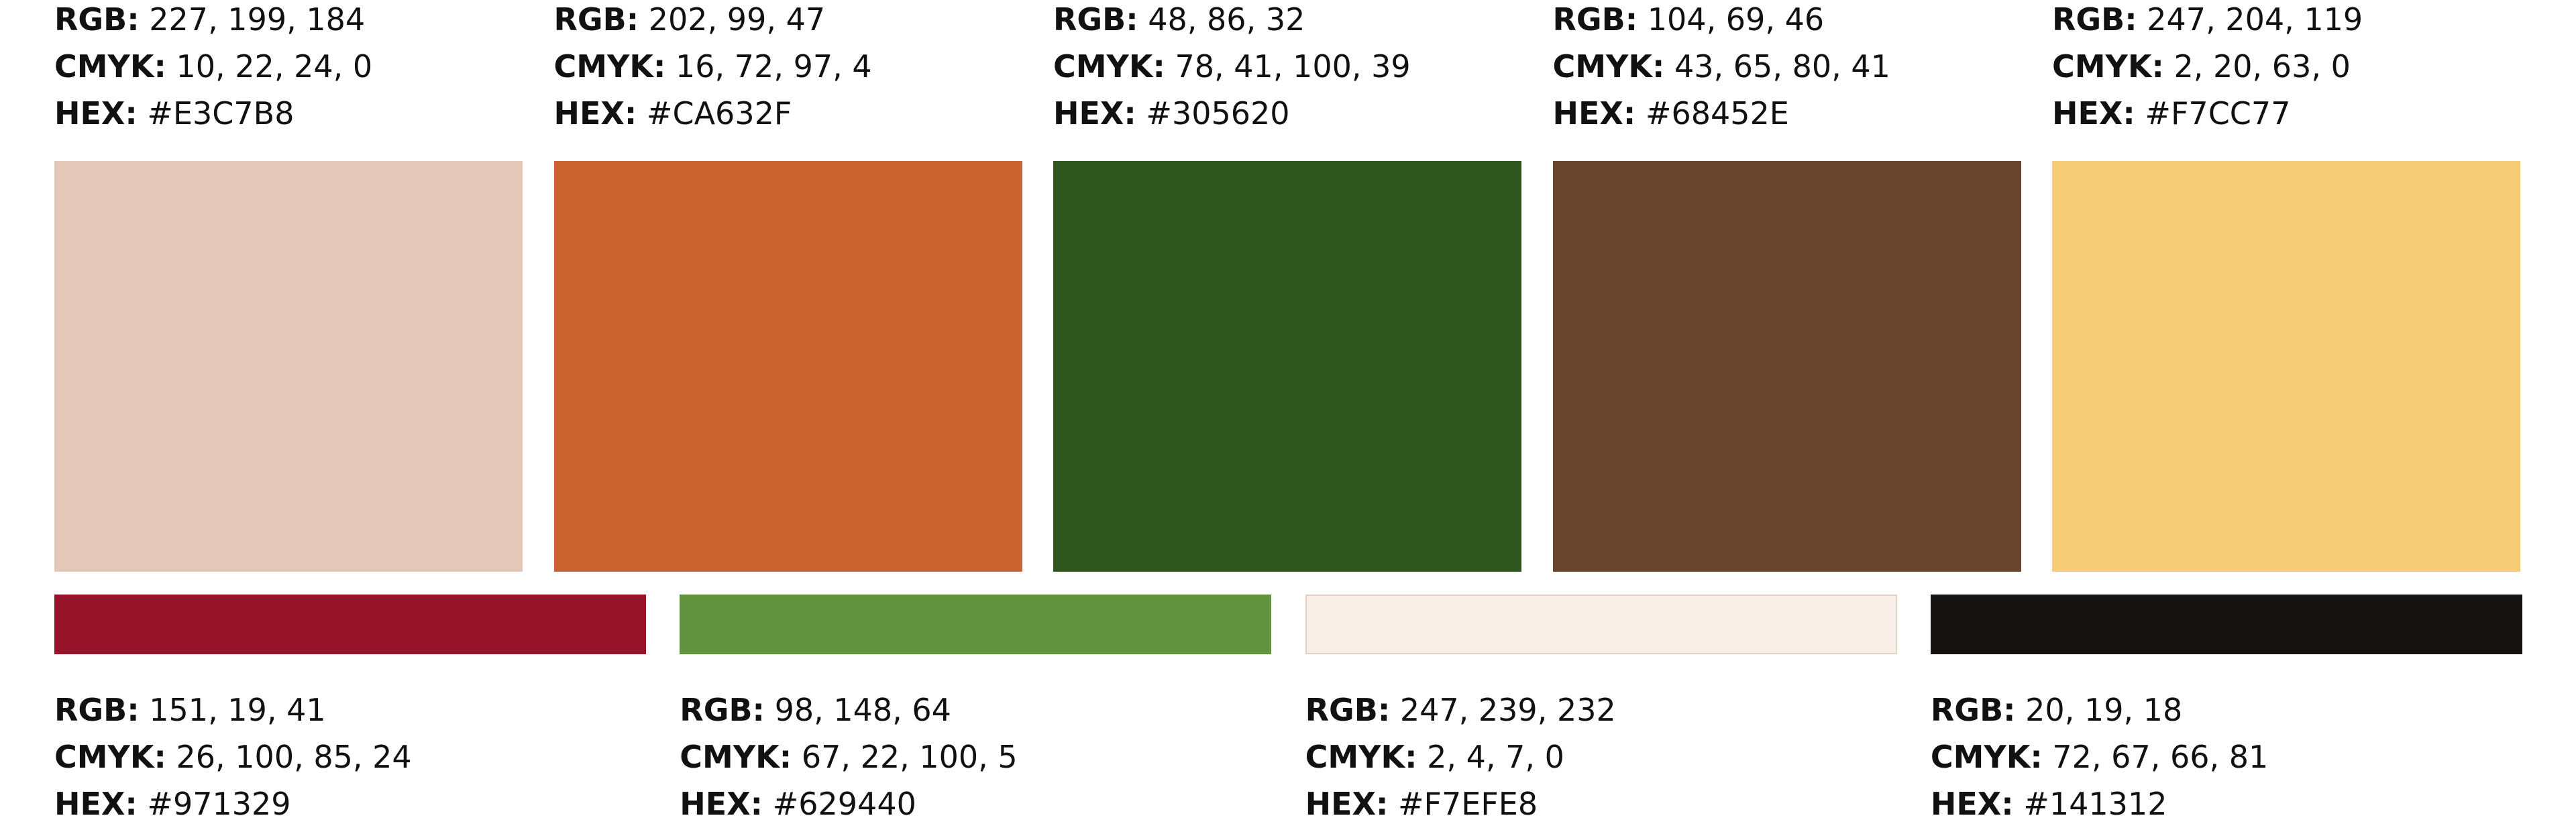 The image size is (2576, 822). I want to click on hex-value: #CA632F, so click(719, 114).